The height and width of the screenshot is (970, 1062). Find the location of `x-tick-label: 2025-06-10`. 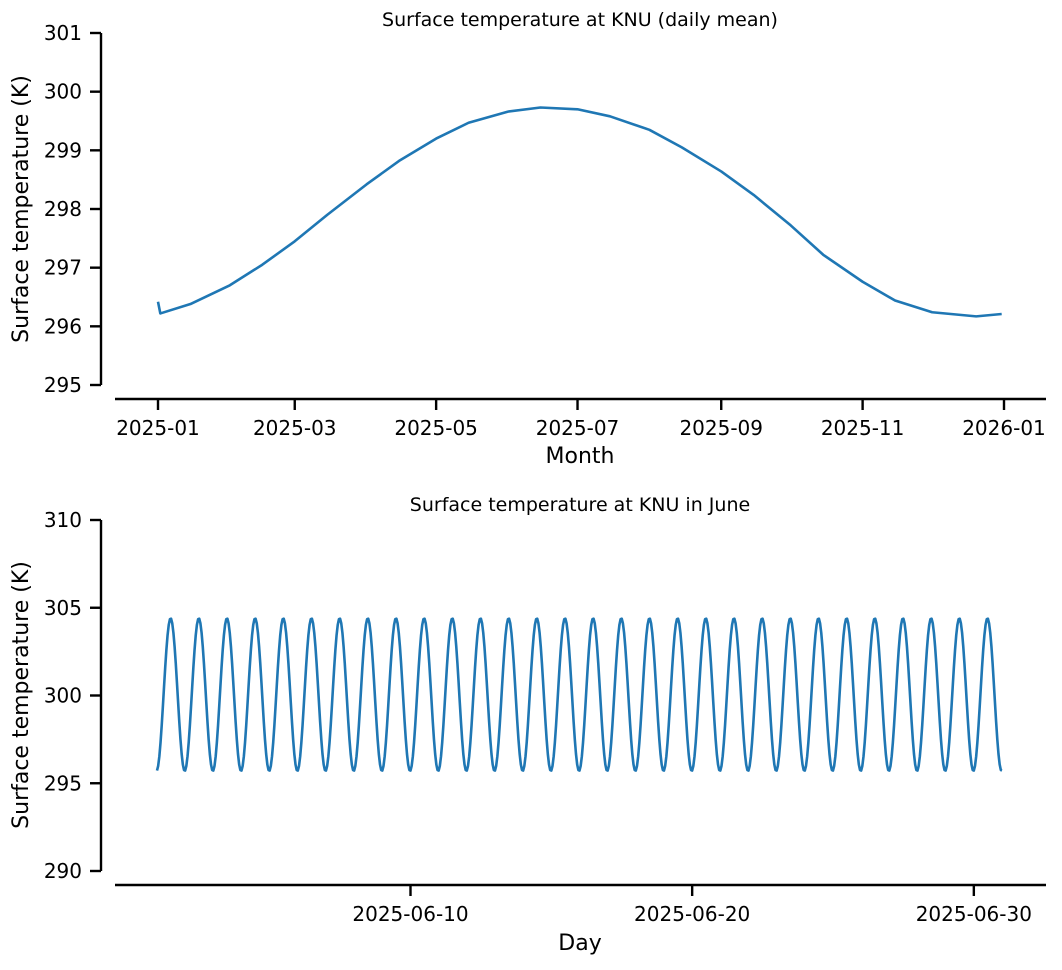

x-tick-label: 2025-06-10 is located at coordinates (410, 914).